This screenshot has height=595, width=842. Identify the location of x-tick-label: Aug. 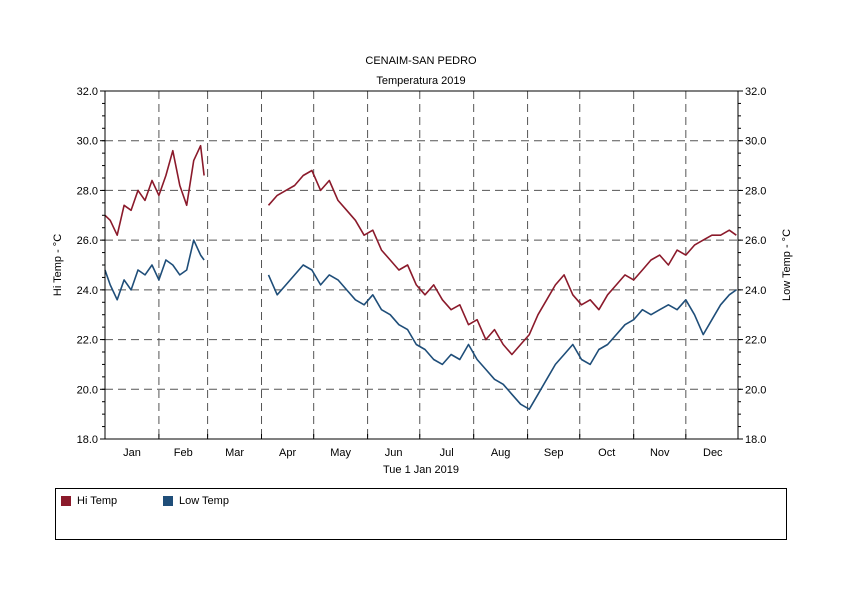
(501, 453).